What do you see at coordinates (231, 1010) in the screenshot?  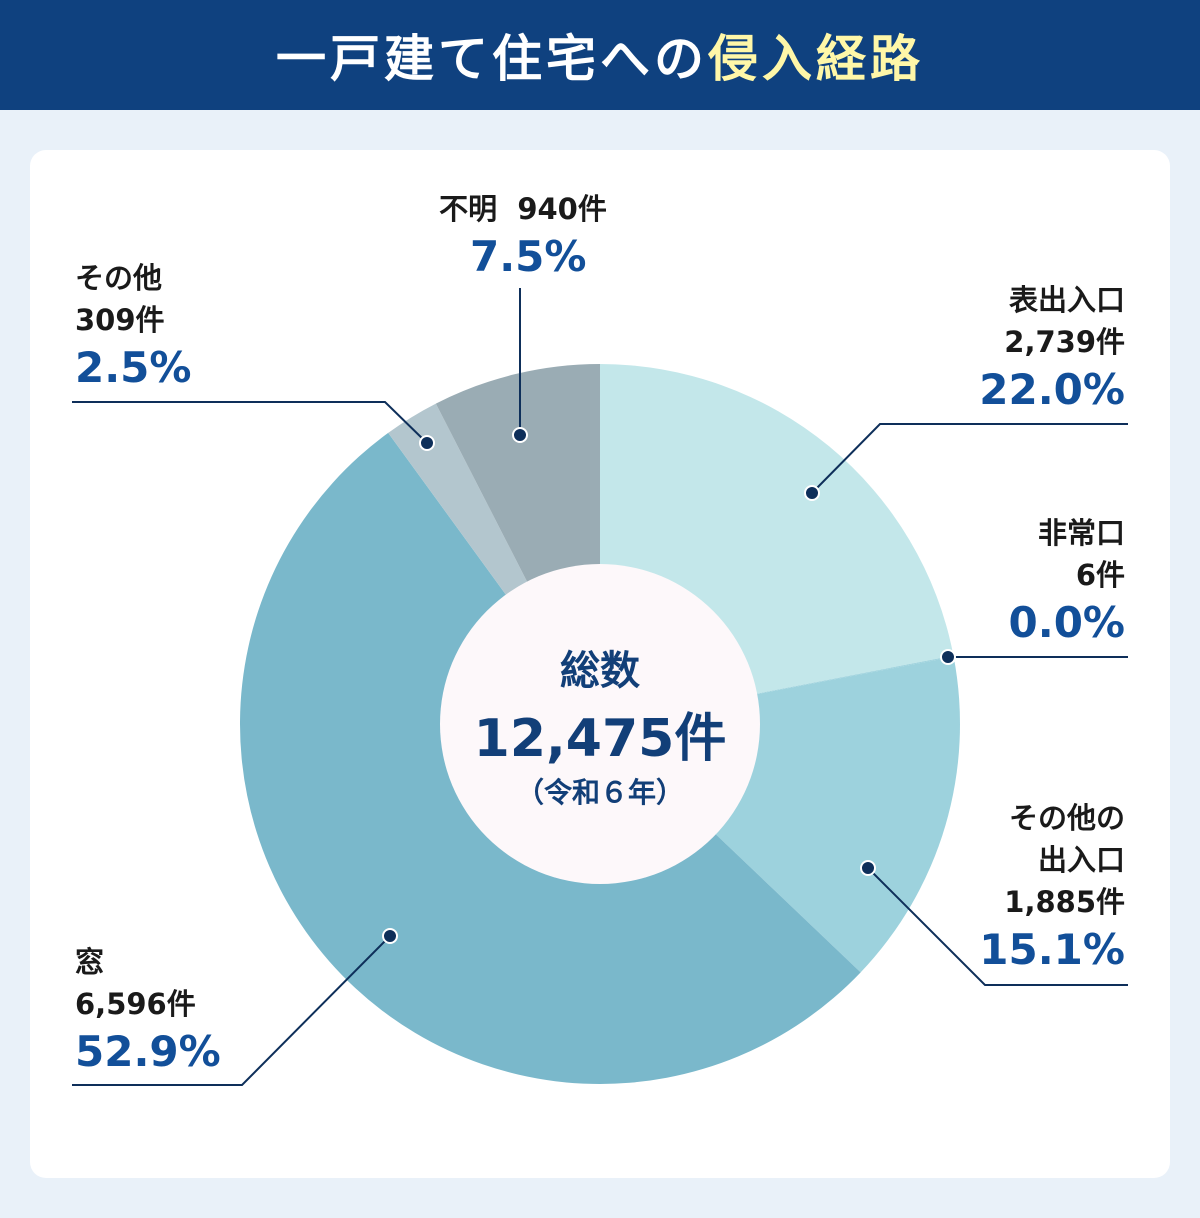 I see `leader-line-window` at bounding box center [231, 1010].